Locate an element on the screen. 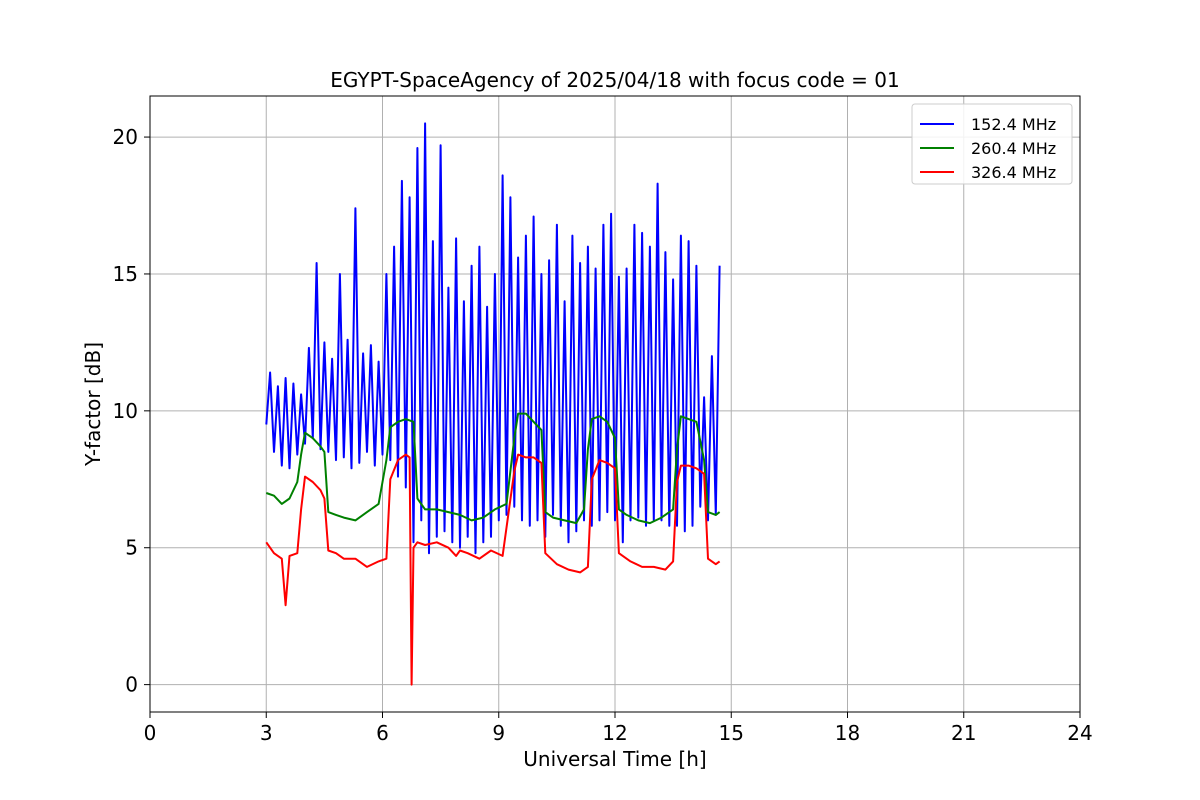  y-tick-label: 15 is located at coordinates (125, 274).